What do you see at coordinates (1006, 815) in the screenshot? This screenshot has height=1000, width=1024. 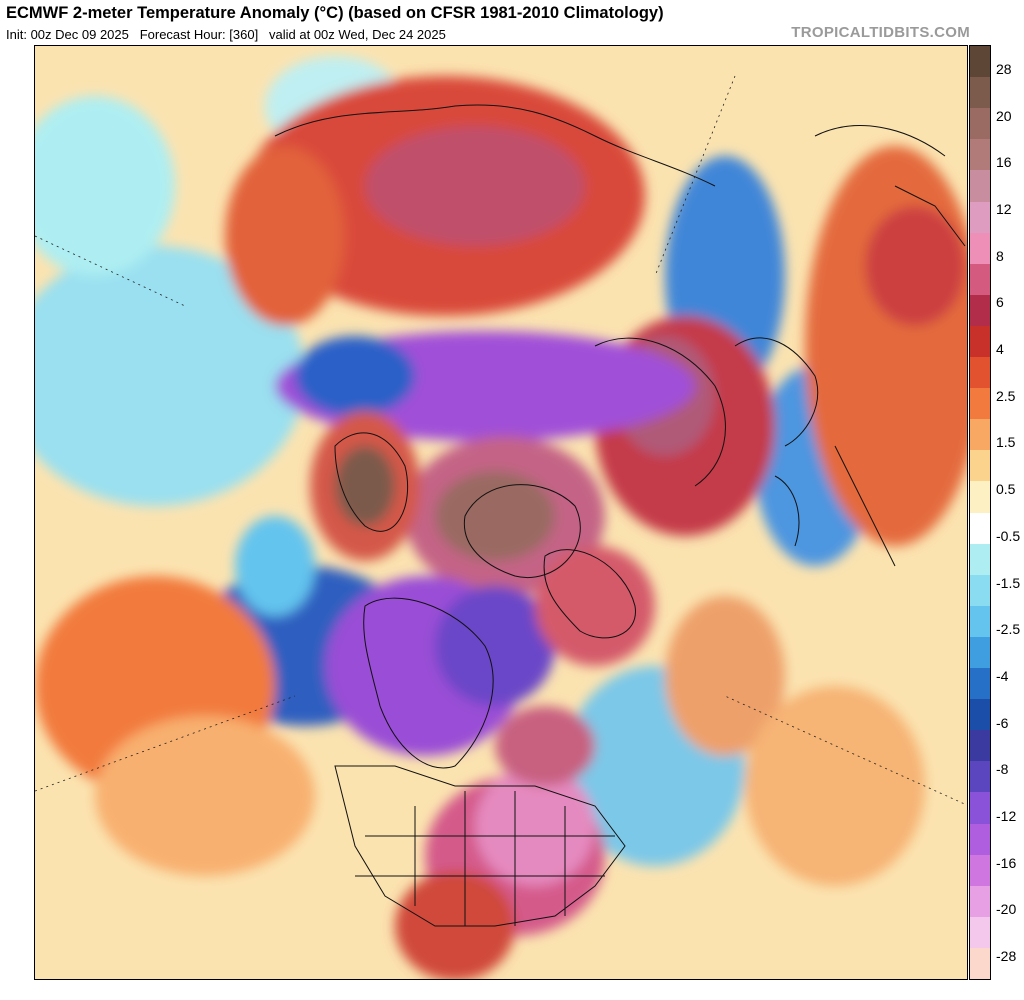 I see `colorbar-tick-label: -12` at bounding box center [1006, 815].